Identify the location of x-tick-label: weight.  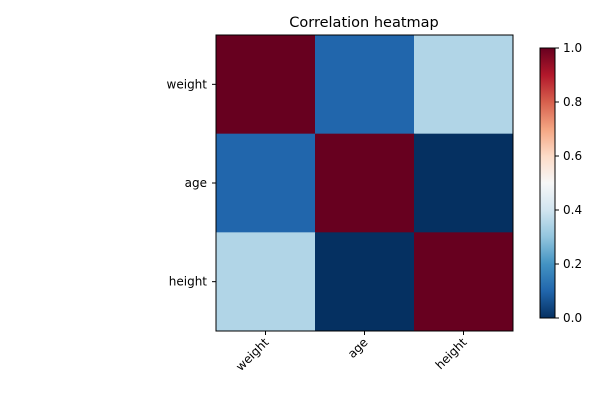
(252, 354).